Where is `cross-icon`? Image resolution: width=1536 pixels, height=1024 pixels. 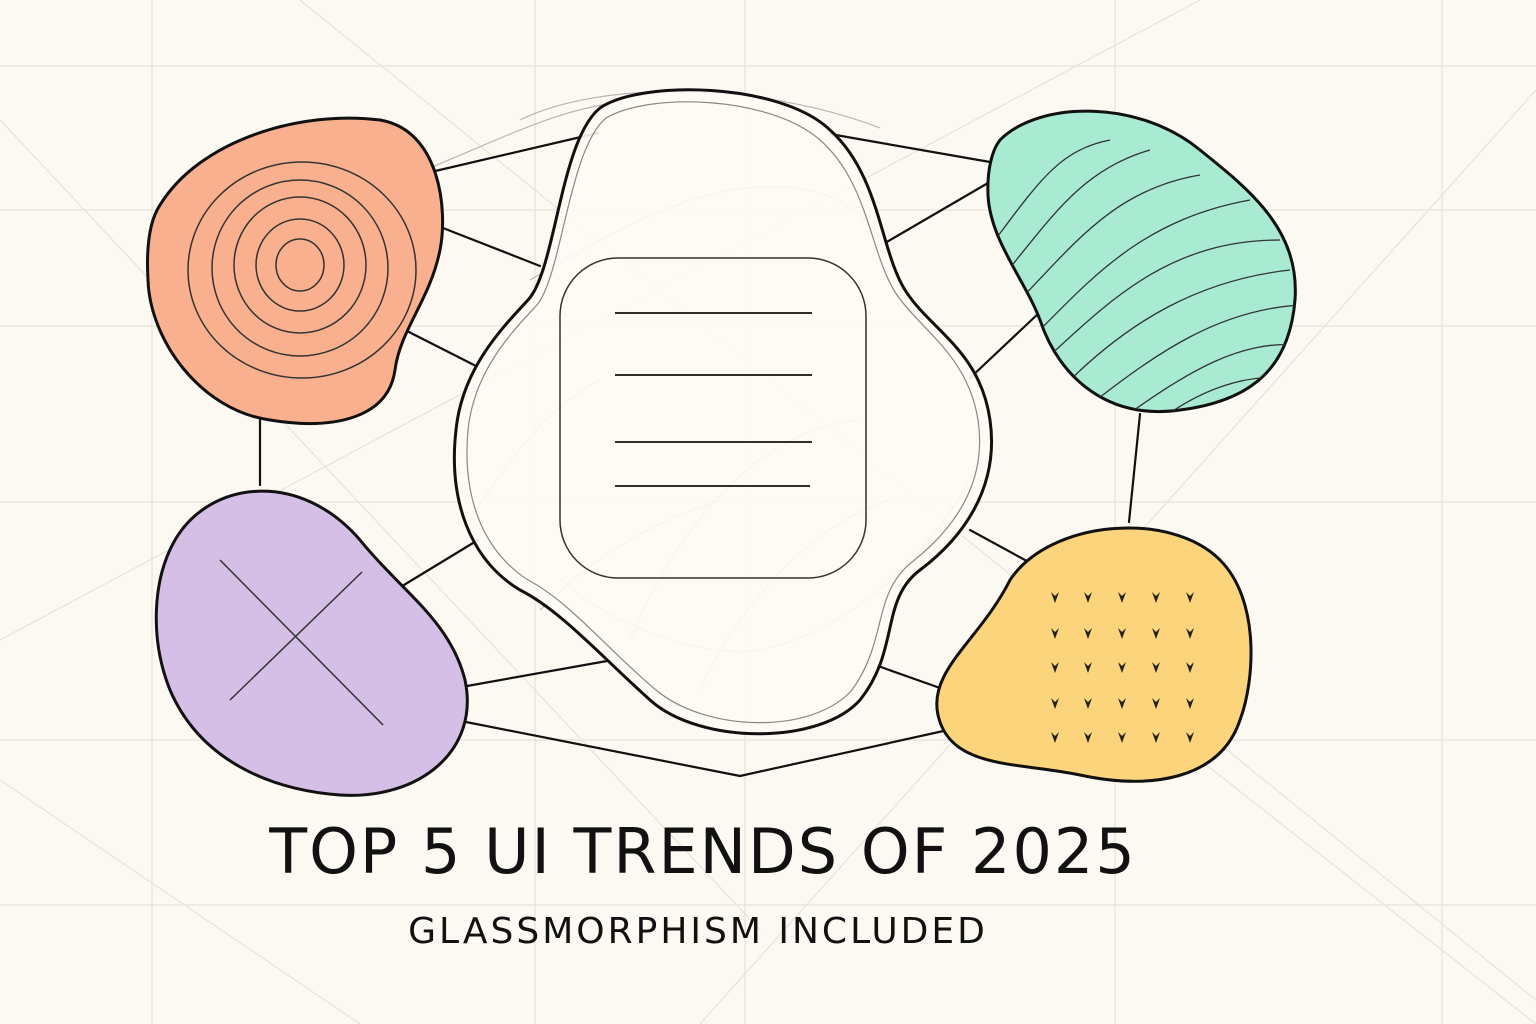 cross-icon is located at coordinates (301, 642).